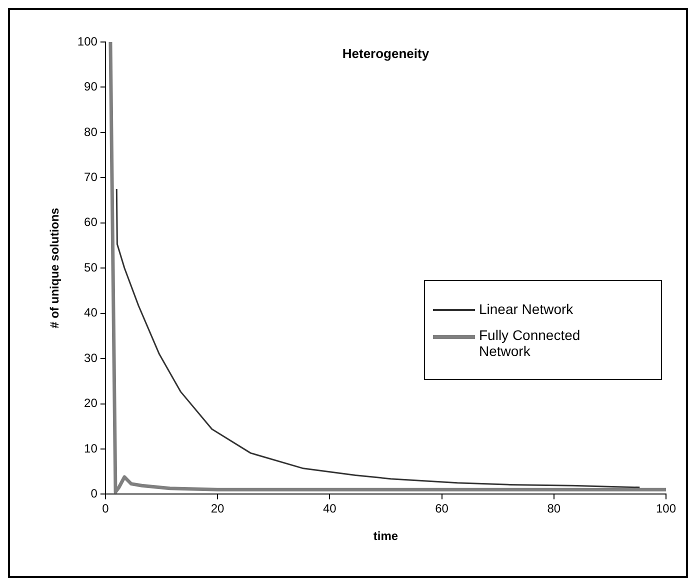 This screenshot has width=696, height=586. I want to click on y-tick-label: 70, so click(91, 177).